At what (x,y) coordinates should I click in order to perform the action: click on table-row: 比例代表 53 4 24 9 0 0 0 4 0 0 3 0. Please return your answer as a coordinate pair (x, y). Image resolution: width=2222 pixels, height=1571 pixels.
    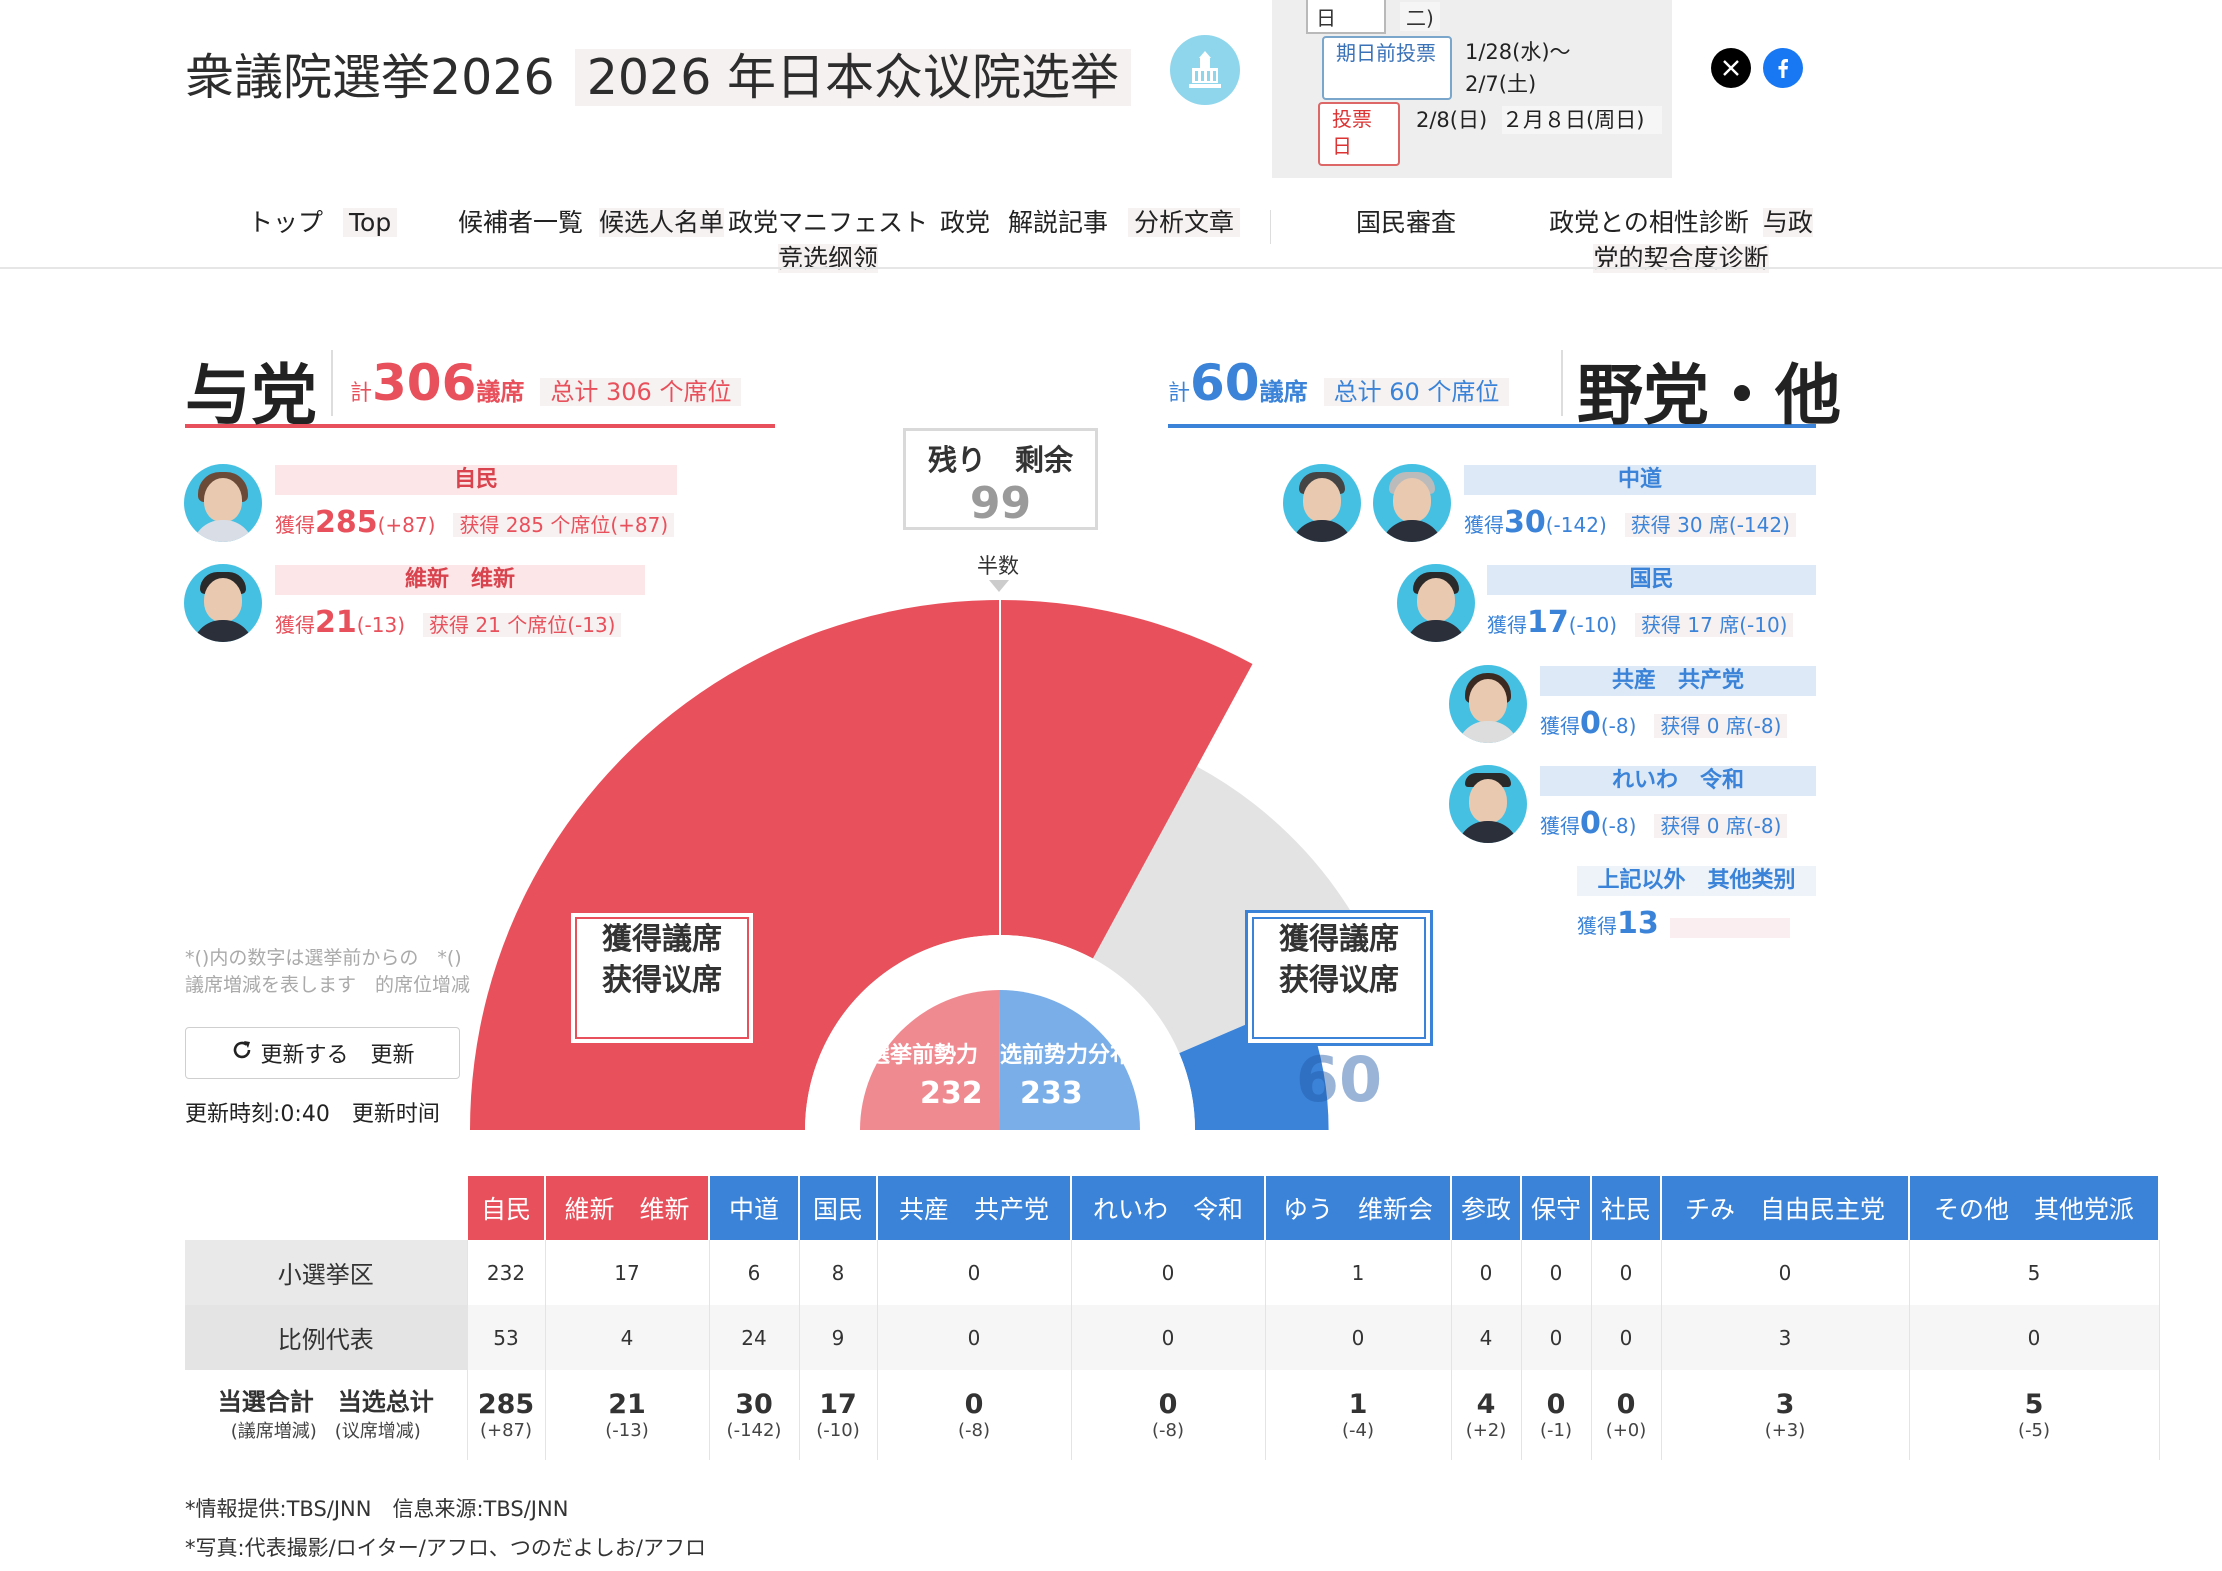
    Looking at the image, I should click on (1172, 1337).